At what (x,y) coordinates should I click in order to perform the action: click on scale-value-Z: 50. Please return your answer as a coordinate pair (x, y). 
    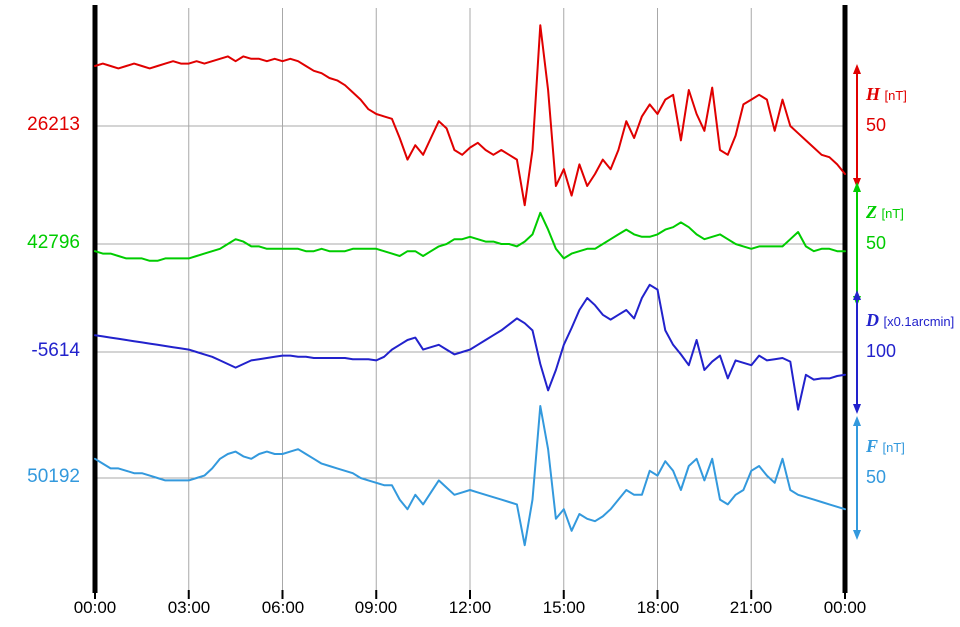
    Looking at the image, I should click on (876, 243).